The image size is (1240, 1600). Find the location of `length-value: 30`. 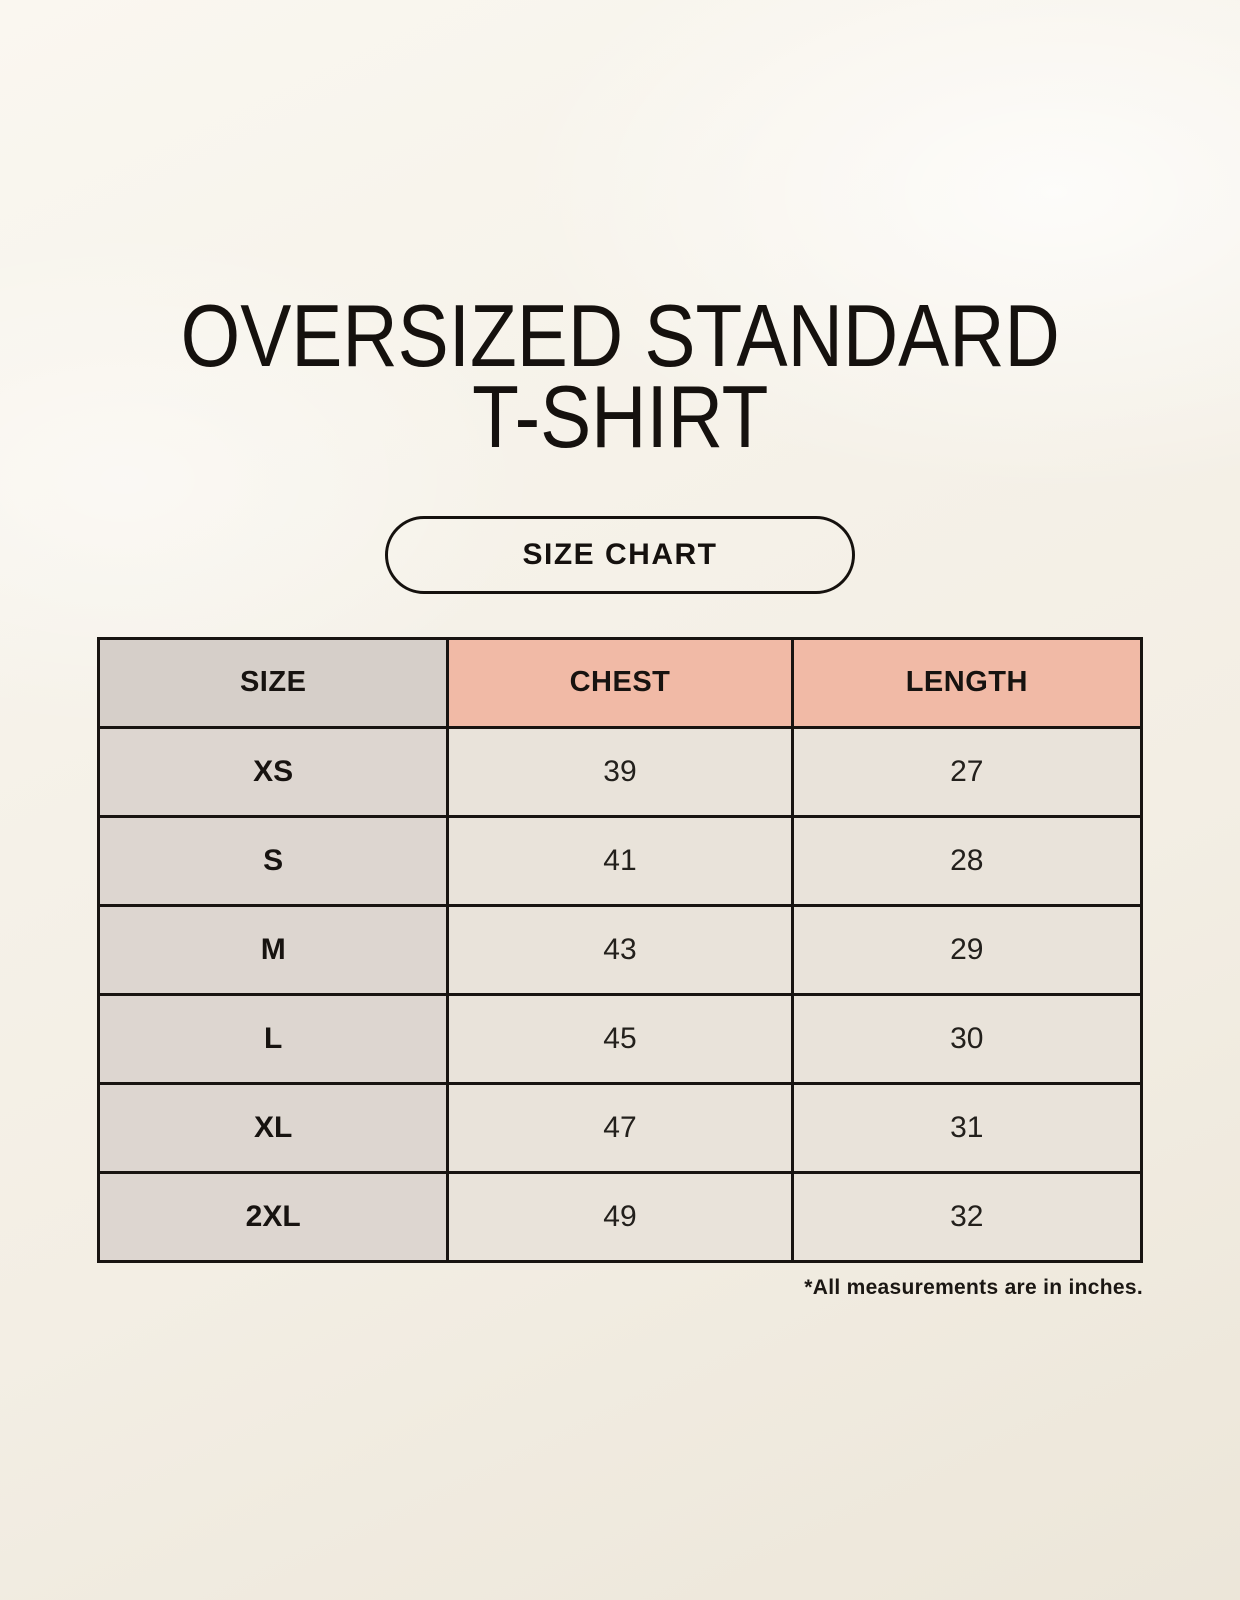

length-value: 30 is located at coordinates (967, 1038).